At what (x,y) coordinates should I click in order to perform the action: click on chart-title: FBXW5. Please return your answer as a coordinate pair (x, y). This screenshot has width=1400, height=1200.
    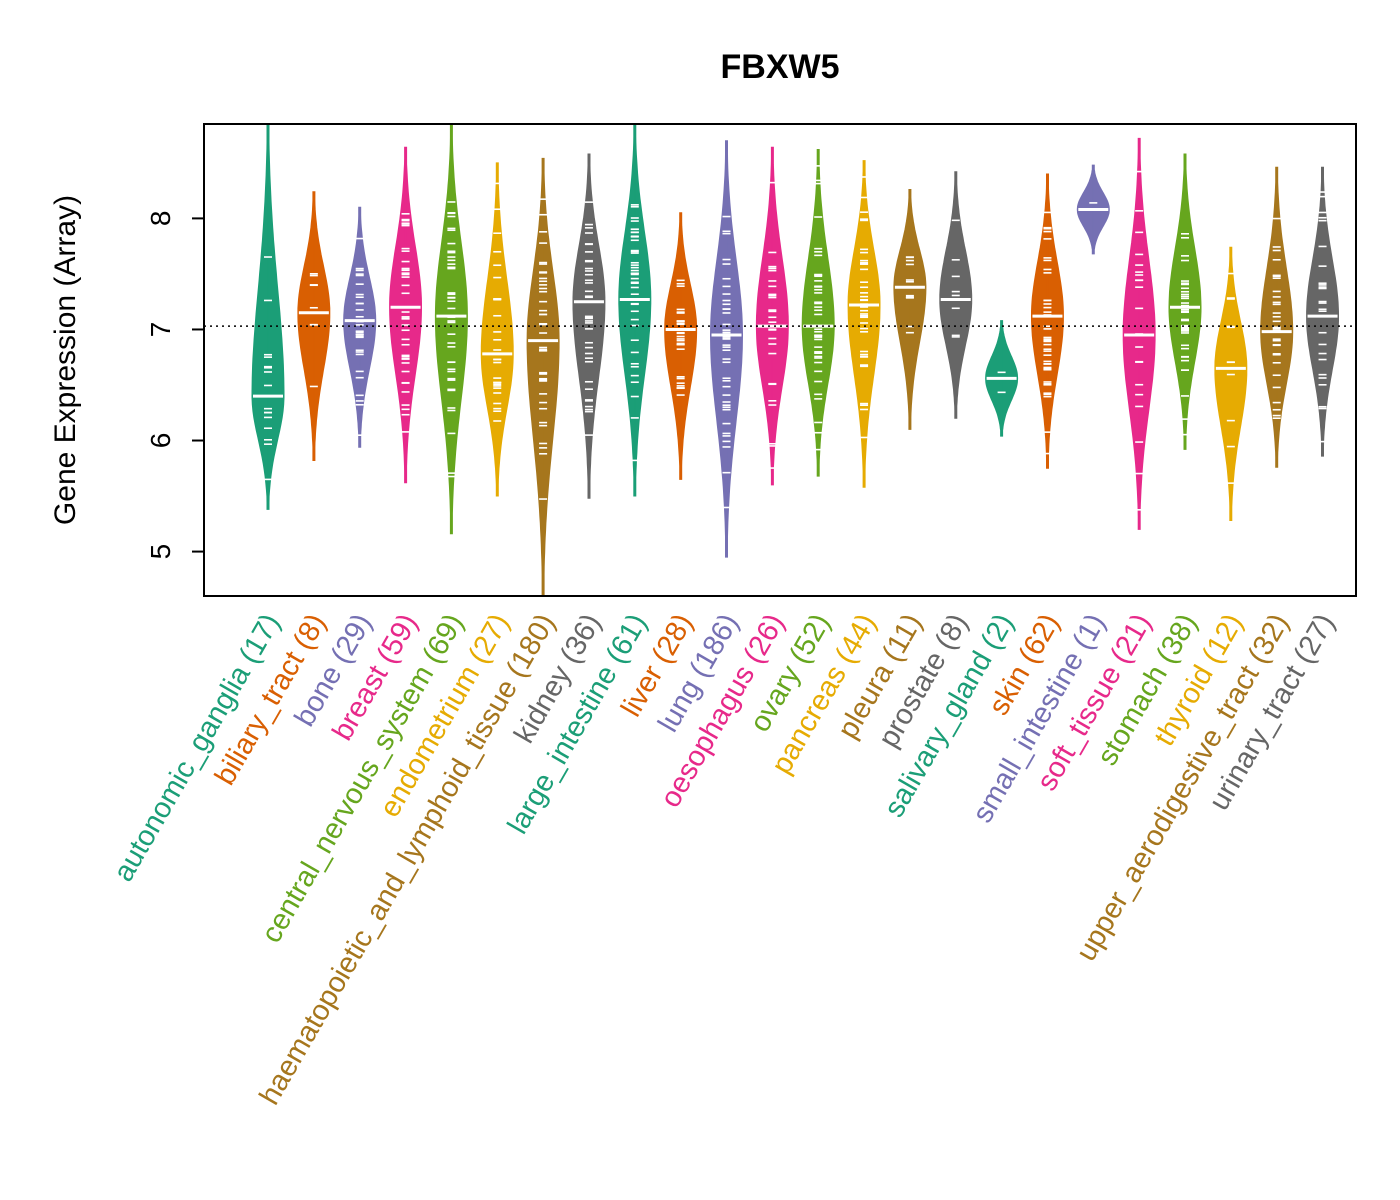
    Looking at the image, I should click on (780, 67).